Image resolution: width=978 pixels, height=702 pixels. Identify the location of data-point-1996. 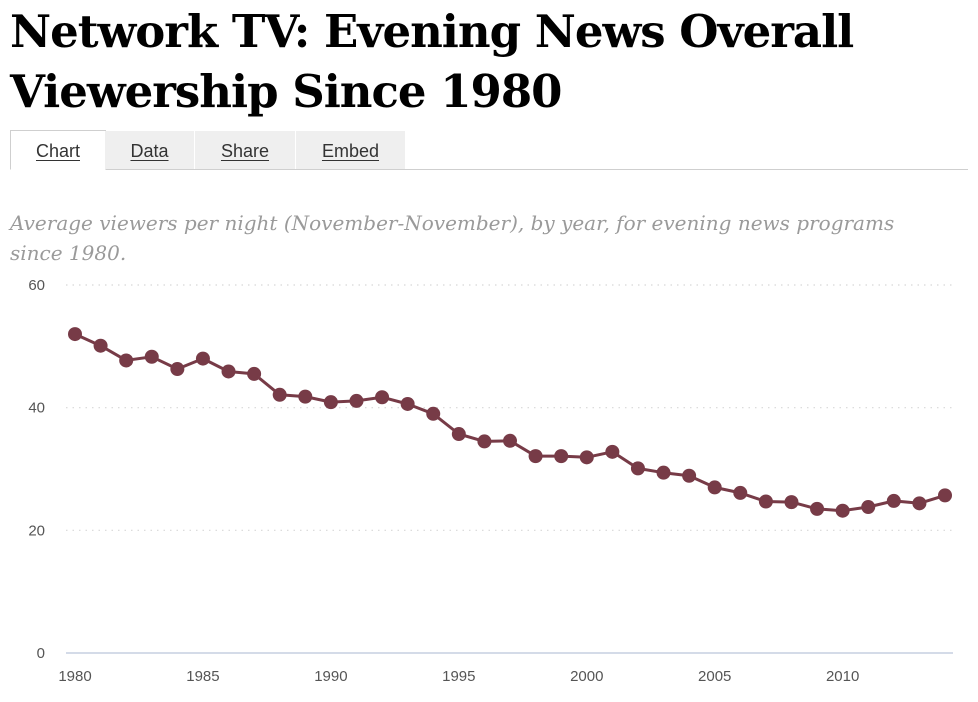
(484, 441).